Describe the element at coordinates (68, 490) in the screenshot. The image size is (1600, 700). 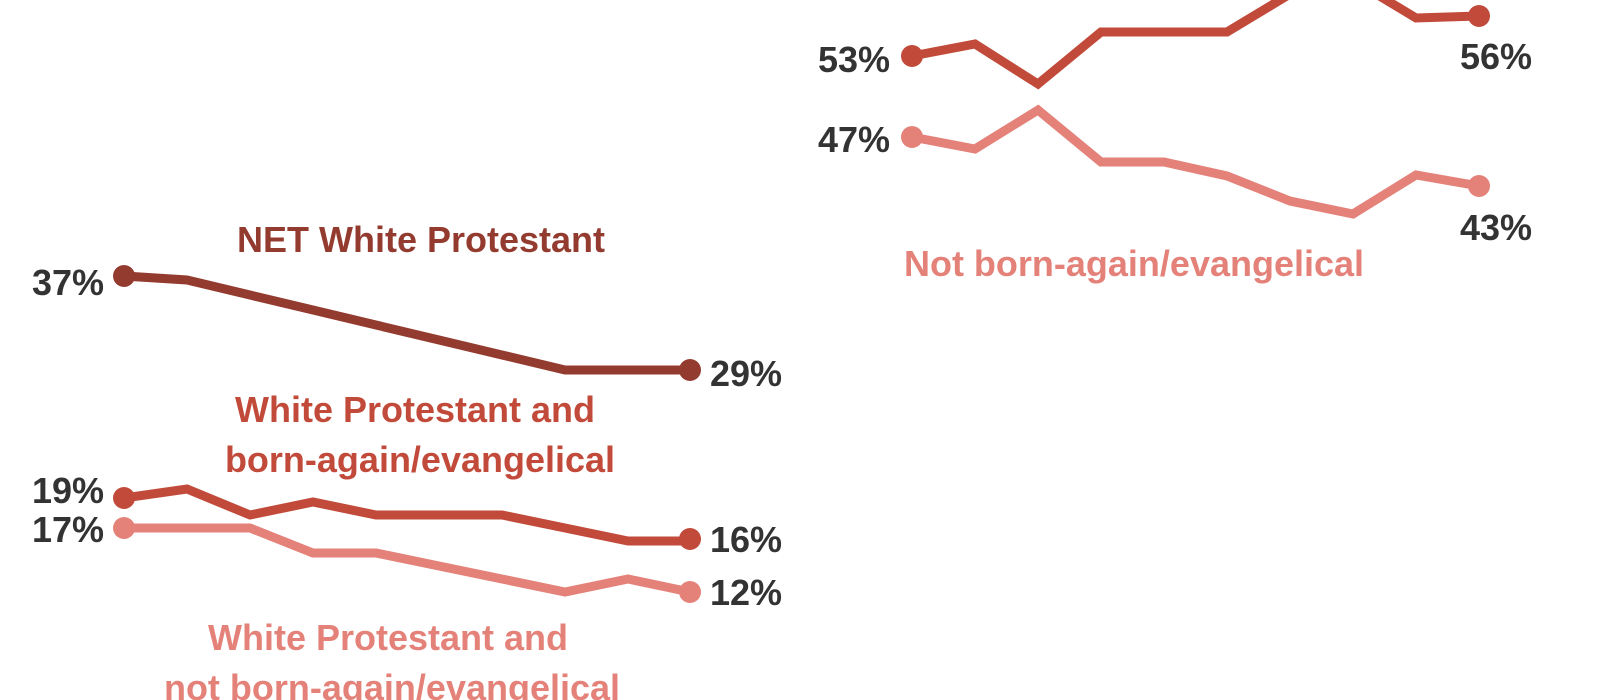
I see `value-label-born-again-start: 19%` at that location.